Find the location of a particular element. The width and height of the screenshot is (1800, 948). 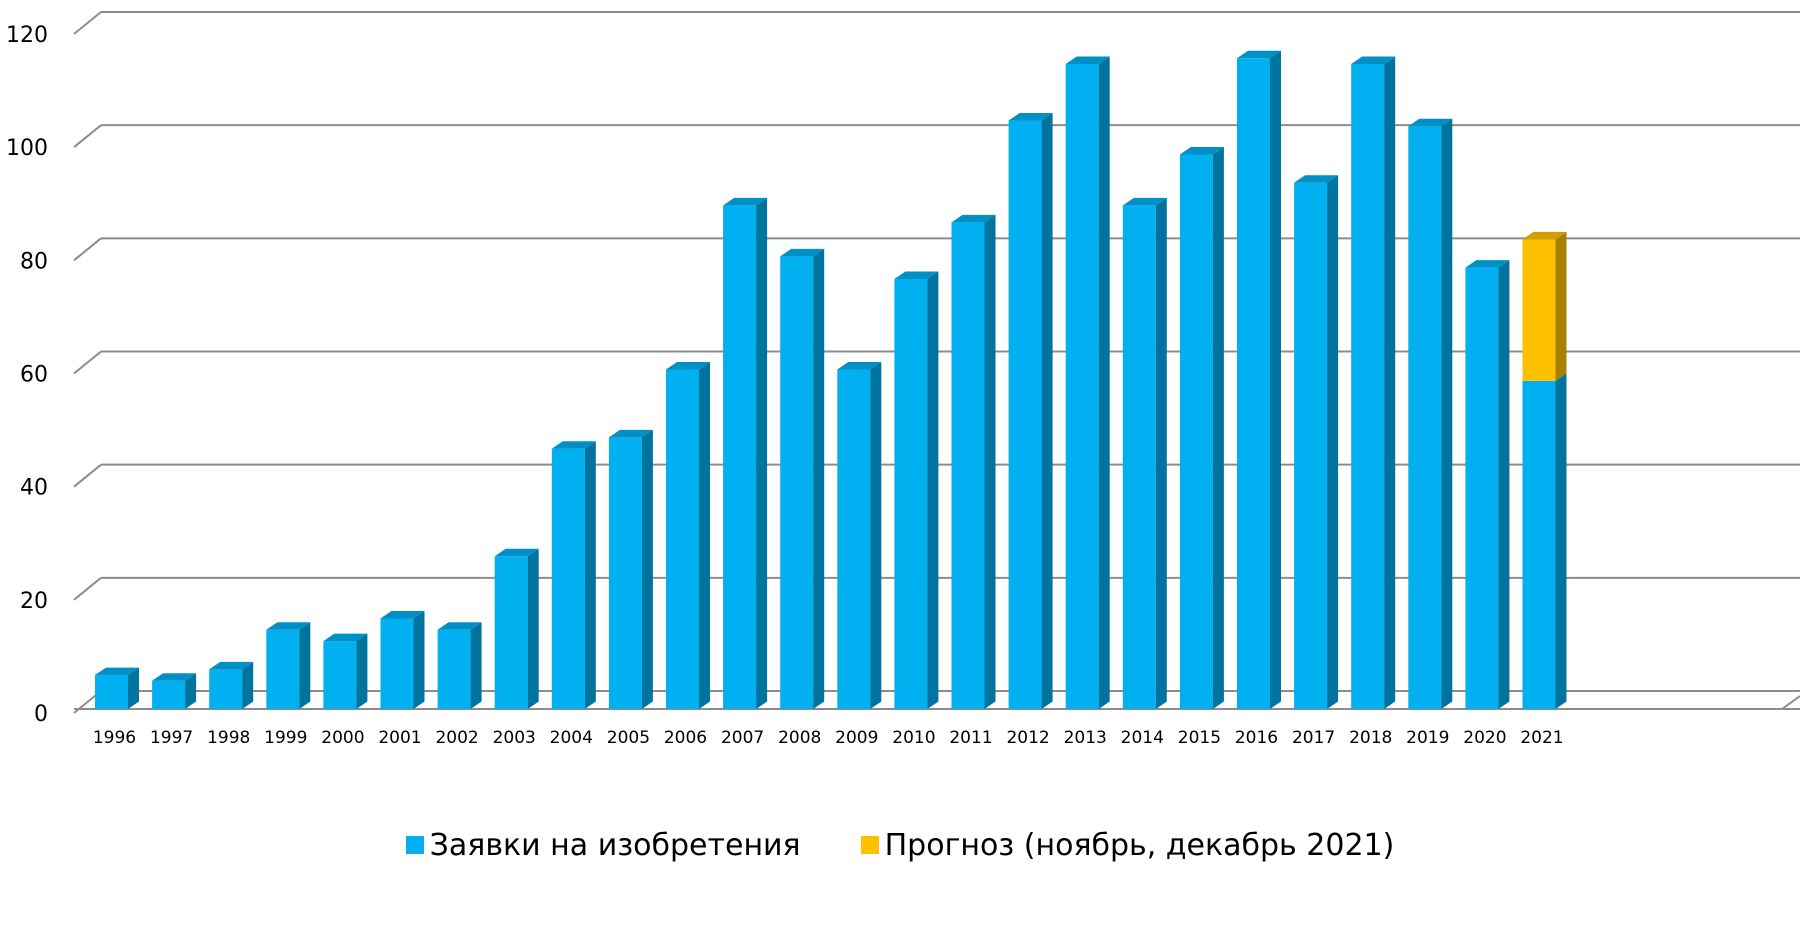

bar-2016-front is located at coordinates (1253, 383).